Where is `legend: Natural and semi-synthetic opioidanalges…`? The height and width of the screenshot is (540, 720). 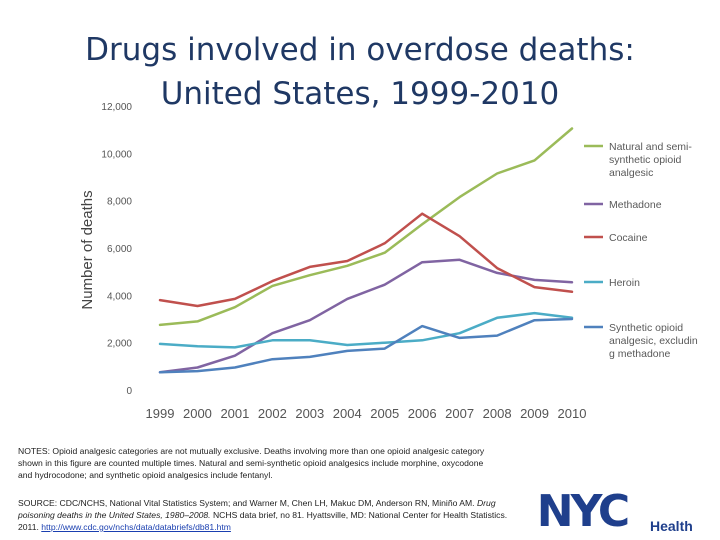
legend: Natural and semi-synthetic opioidanalges… is located at coordinates (641, 250).